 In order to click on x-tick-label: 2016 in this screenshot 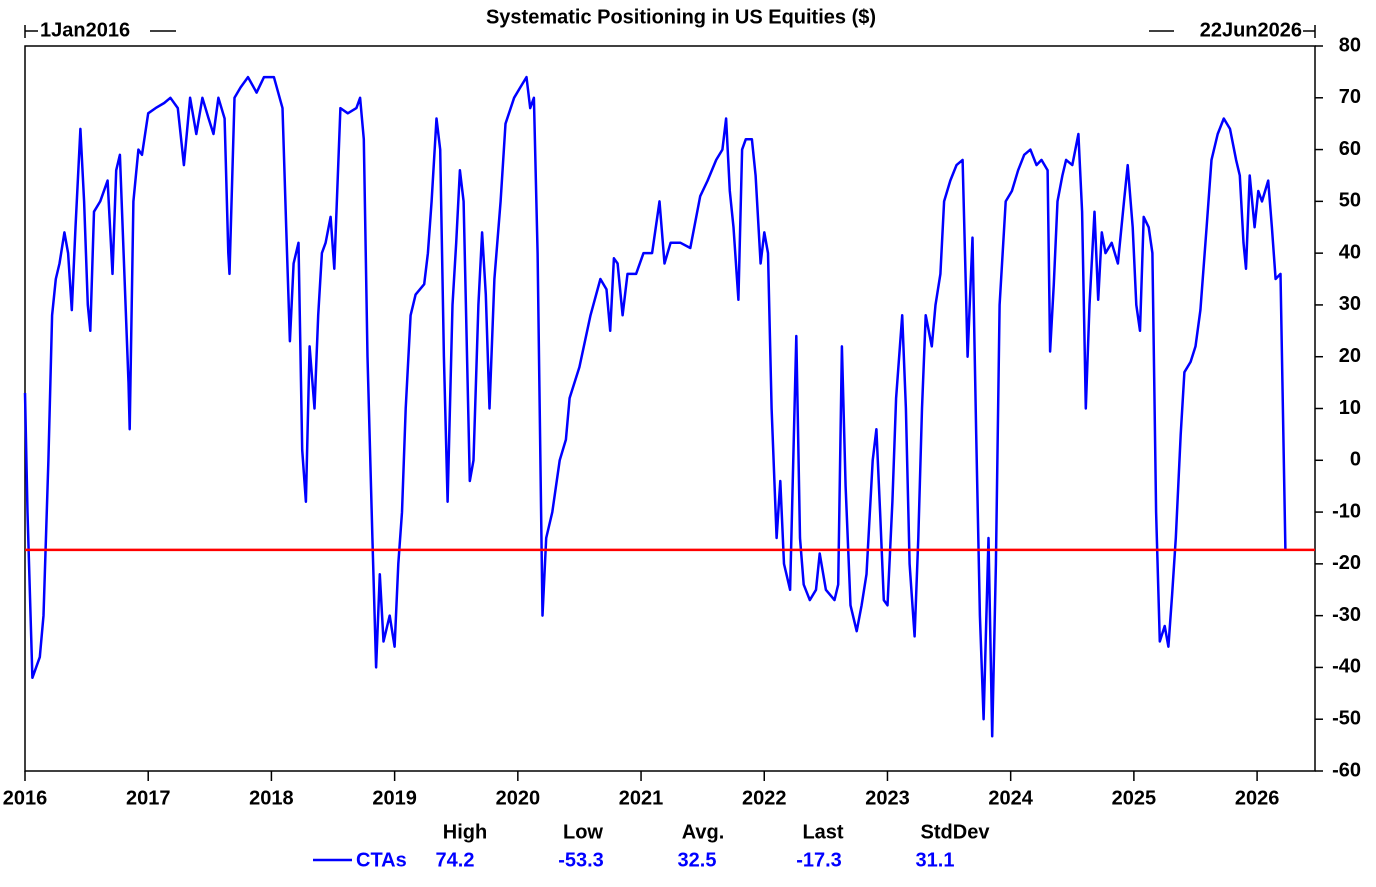, I will do `click(25, 798)`.